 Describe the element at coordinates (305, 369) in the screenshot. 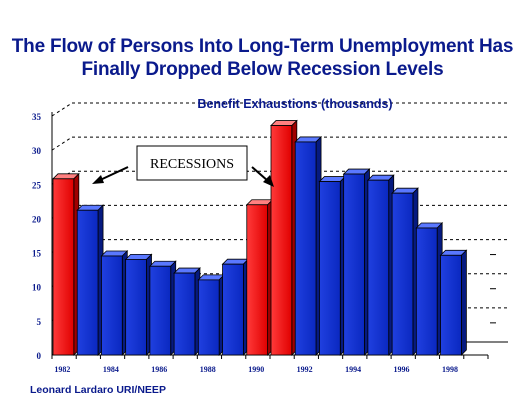

I see `x-tick-label: 1992` at that location.